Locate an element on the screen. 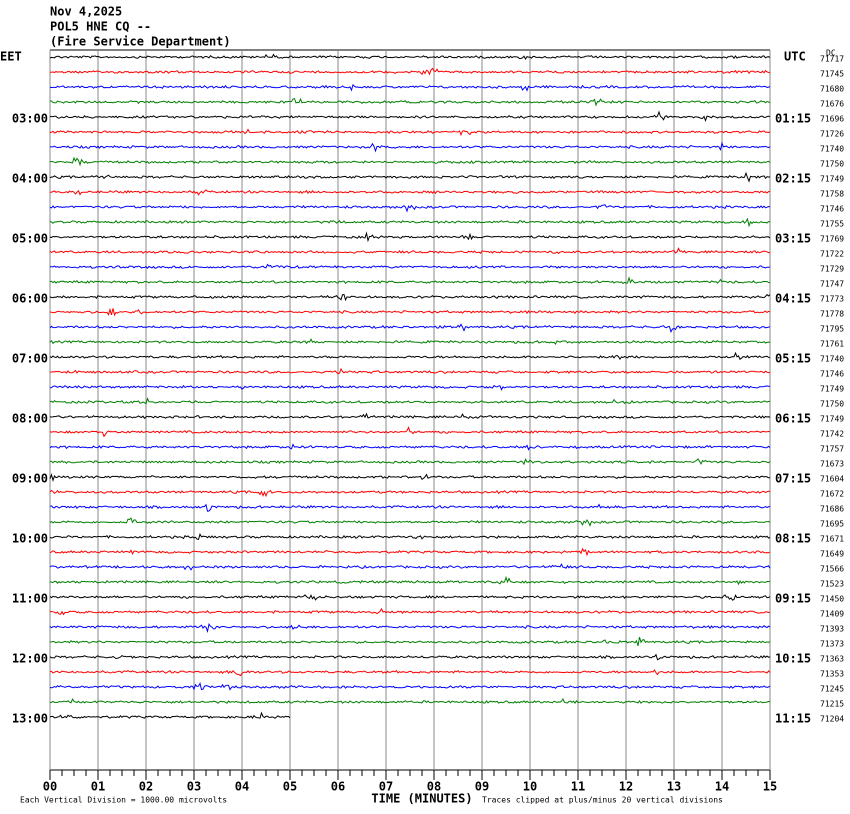 This screenshot has width=850, height=814. right-time-label: 05:15 is located at coordinates (793, 359).